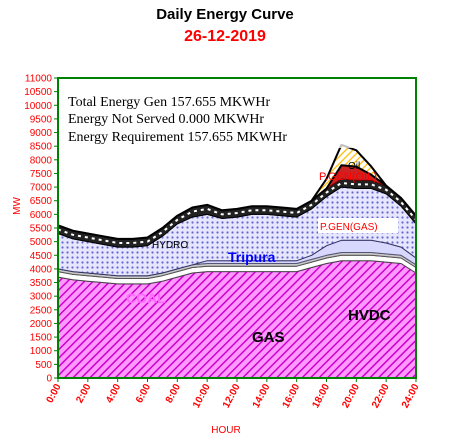 The image size is (450, 448). What do you see at coordinates (41, 283) in the screenshot?
I see `y-tick-label: 3500` at bounding box center [41, 283].